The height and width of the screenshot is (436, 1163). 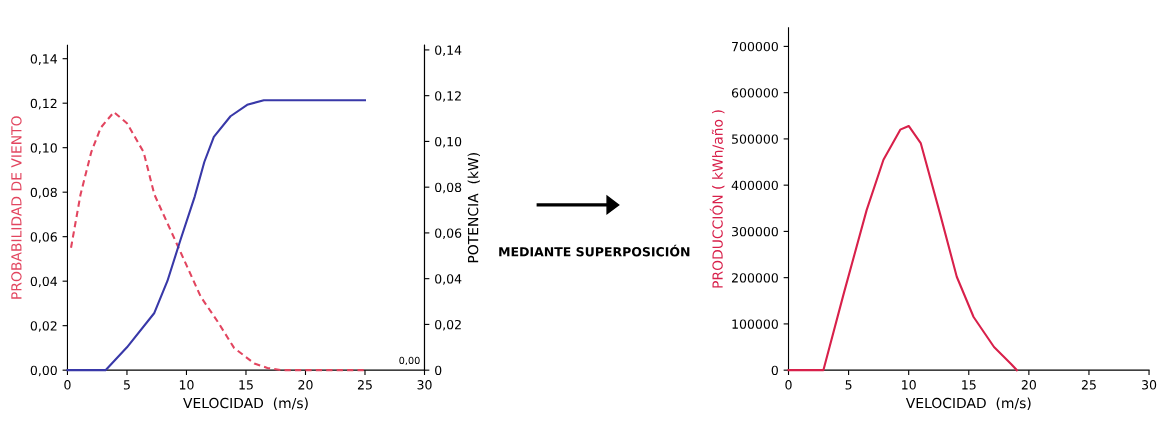 I want to click on y-tick-label: 300000, so click(x=755, y=231).